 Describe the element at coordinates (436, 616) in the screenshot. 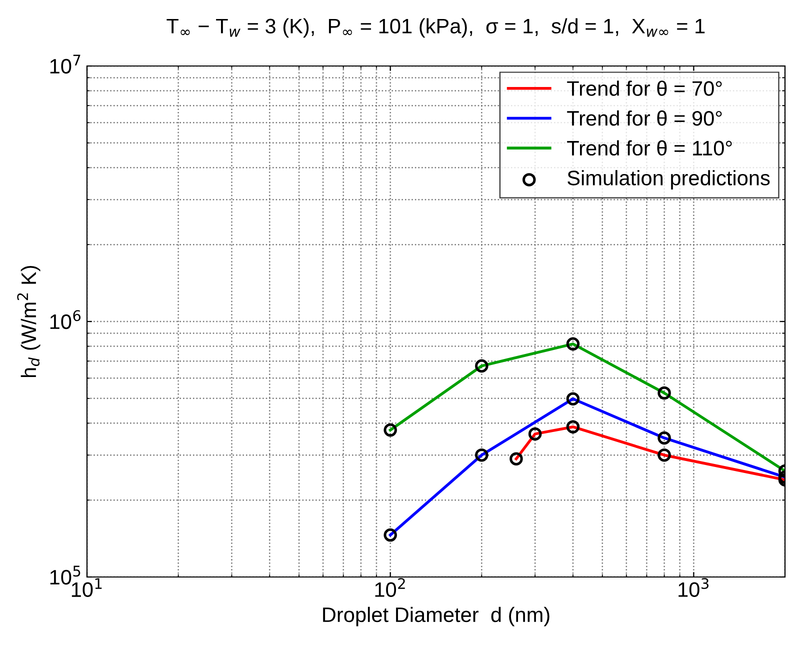

I see `x-axis-title: Droplet Diameter d (nm)` at that location.